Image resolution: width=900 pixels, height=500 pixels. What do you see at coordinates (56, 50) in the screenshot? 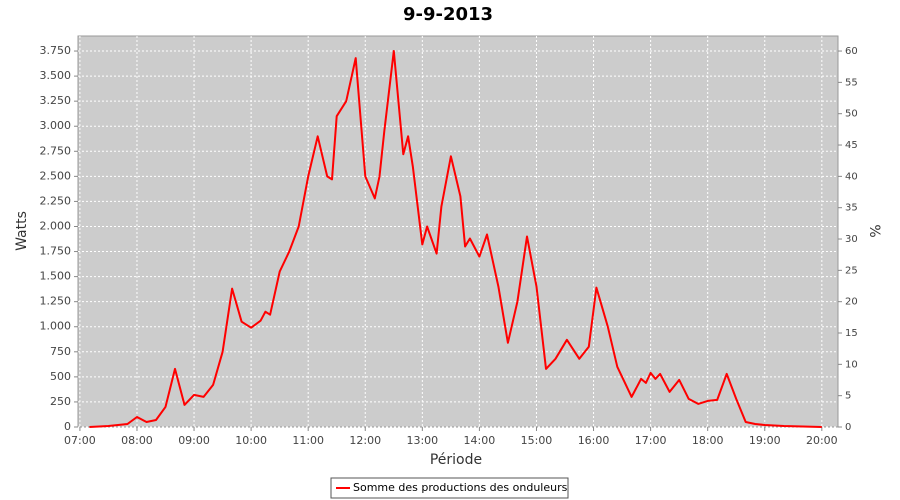
I see `y-tick-label: 3.750` at bounding box center [56, 50].